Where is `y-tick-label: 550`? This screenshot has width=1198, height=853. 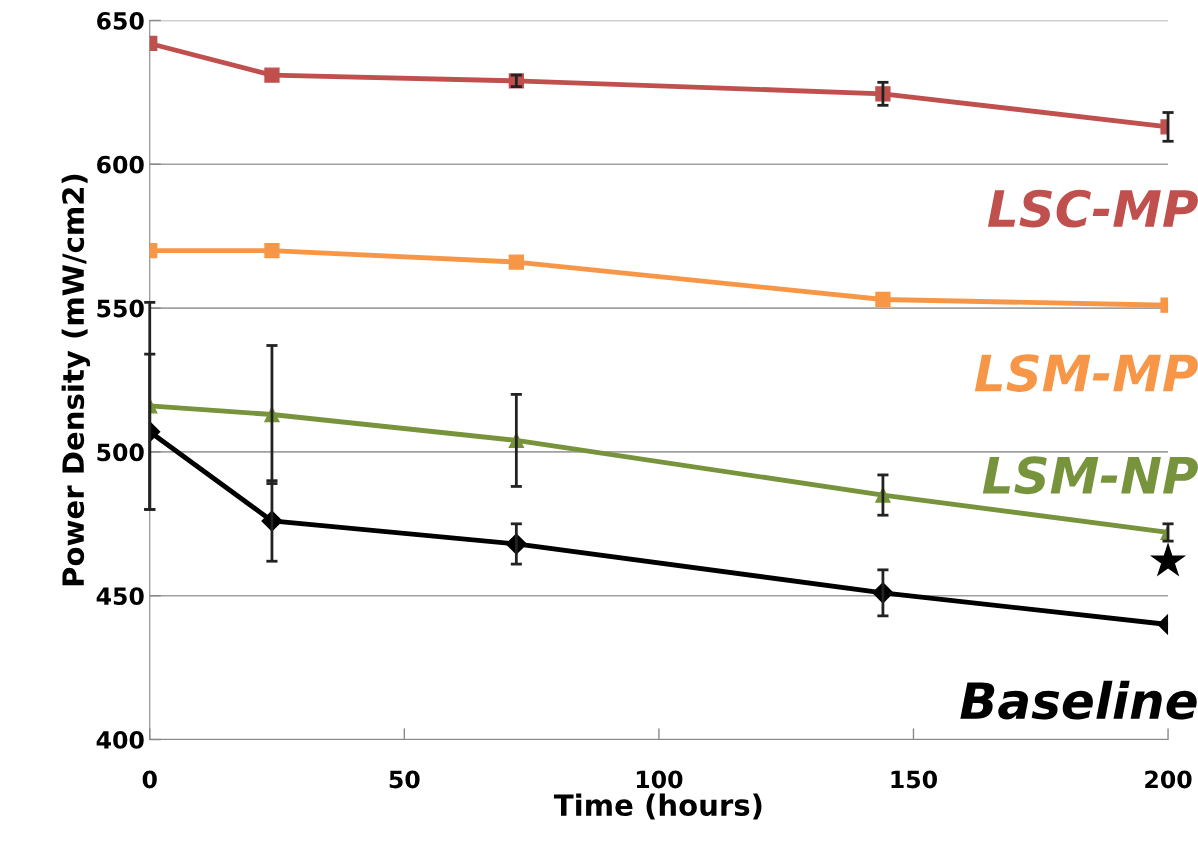
y-tick-label: 550 is located at coordinates (120, 308).